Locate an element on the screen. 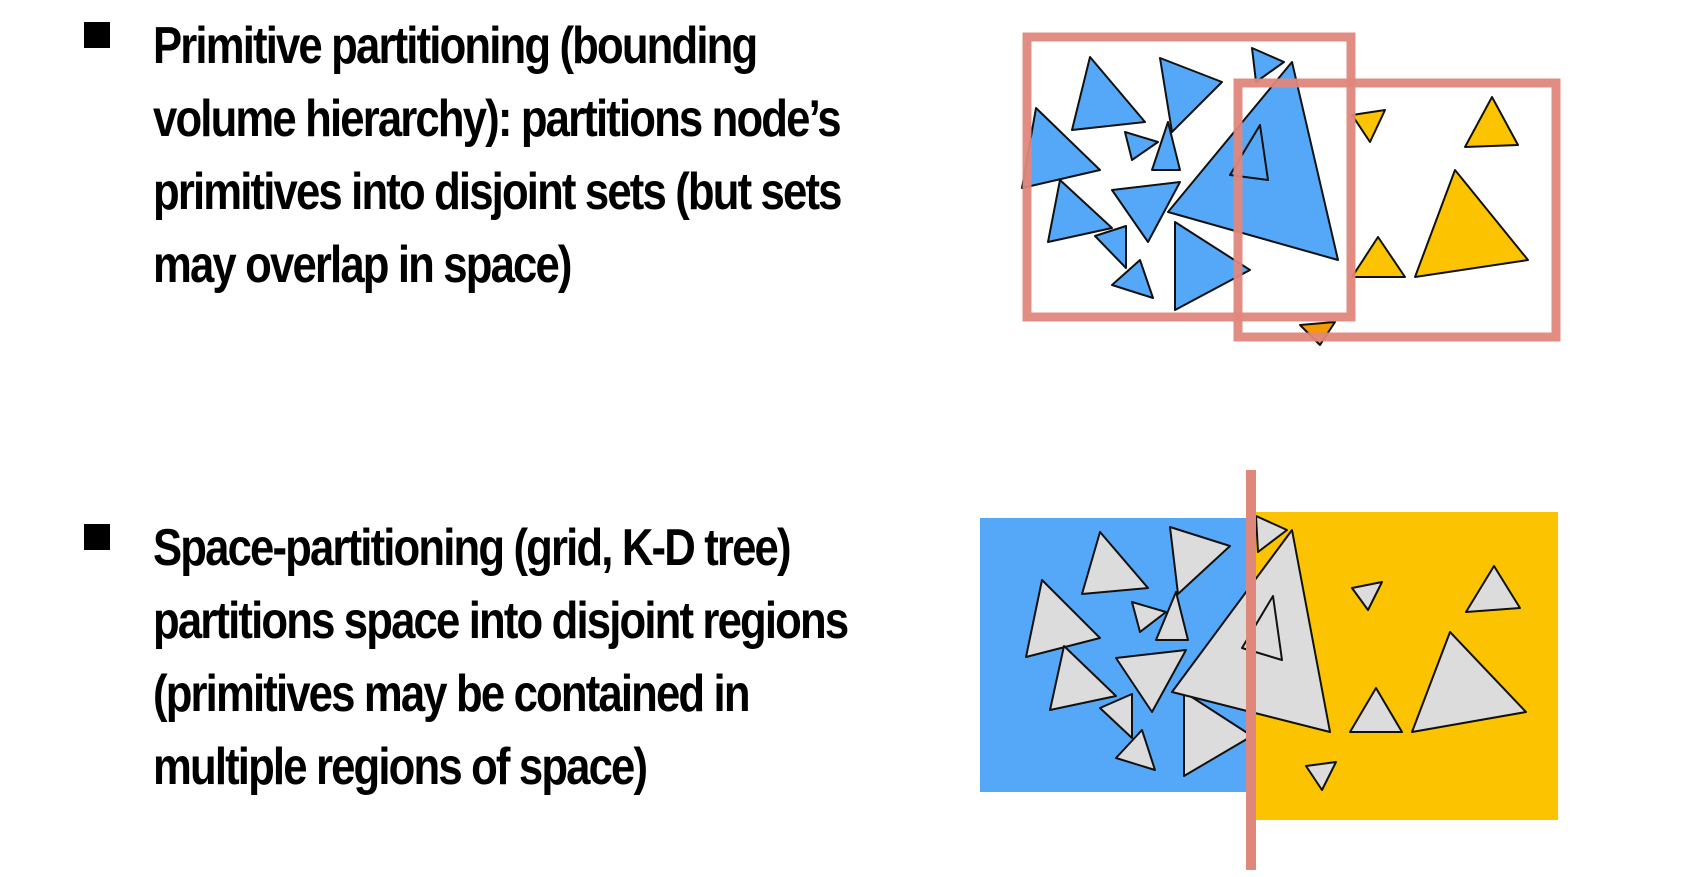  blue-primitives is located at coordinates (1180, 179).